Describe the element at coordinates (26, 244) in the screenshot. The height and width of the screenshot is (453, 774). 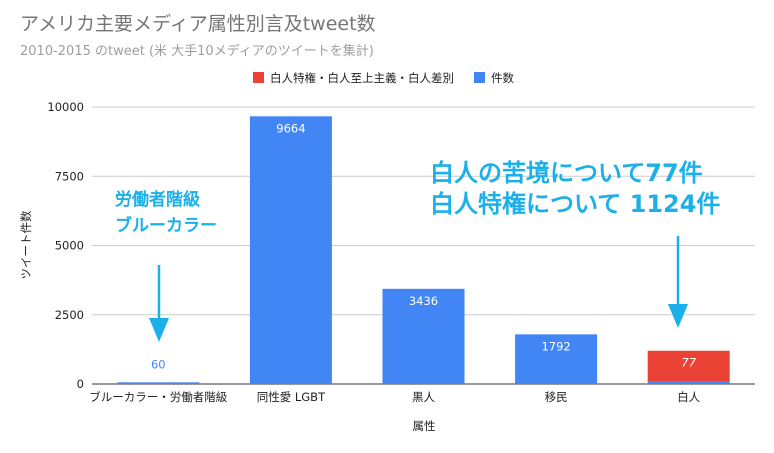
I see `y-axis-title: ツイート件数` at that location.